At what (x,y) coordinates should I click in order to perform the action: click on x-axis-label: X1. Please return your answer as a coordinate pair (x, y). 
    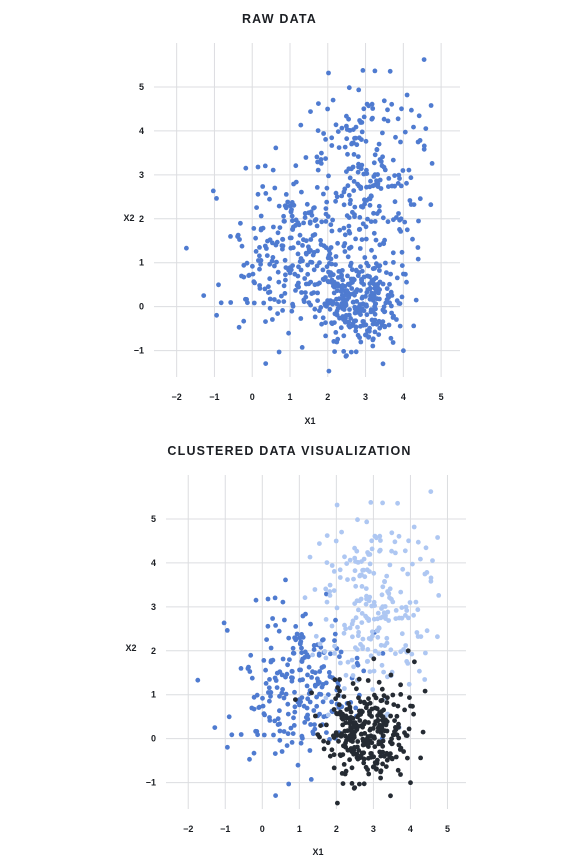
    Looking at the image, I should click on (309, 421).